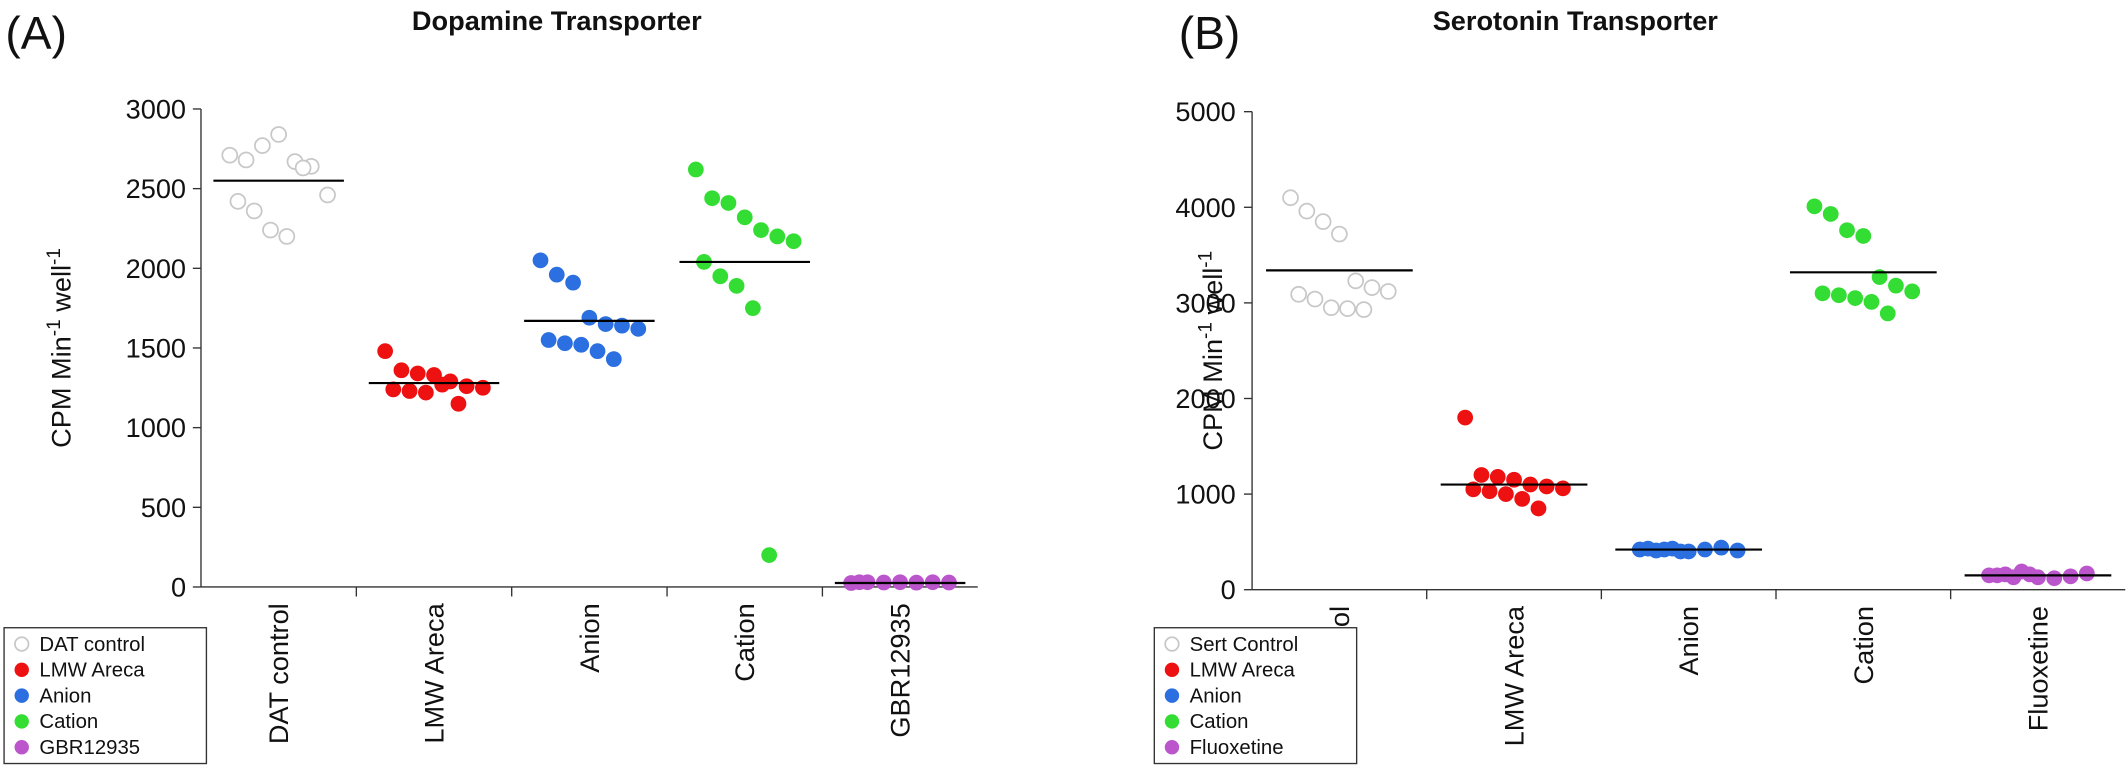 The height and width of the screenshot is (772, 2128). What do you see at coordinates (89, 748) in the screenshot?
I see `legend-label: GBR12935` at bounding box center [89, 748].